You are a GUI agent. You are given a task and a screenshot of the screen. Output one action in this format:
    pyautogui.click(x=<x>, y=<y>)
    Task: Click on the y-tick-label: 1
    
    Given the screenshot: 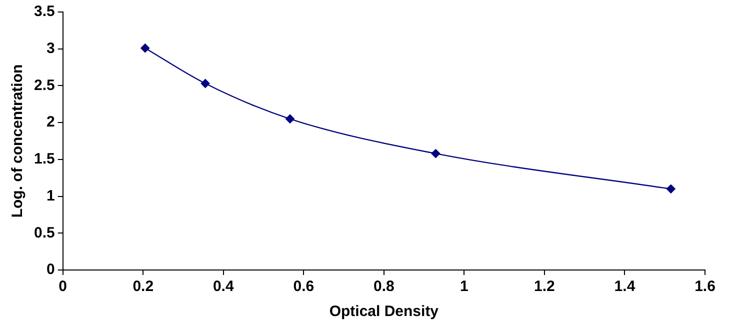 What is the action you would take?
    pyautogui.click(x=50, y=195)
    